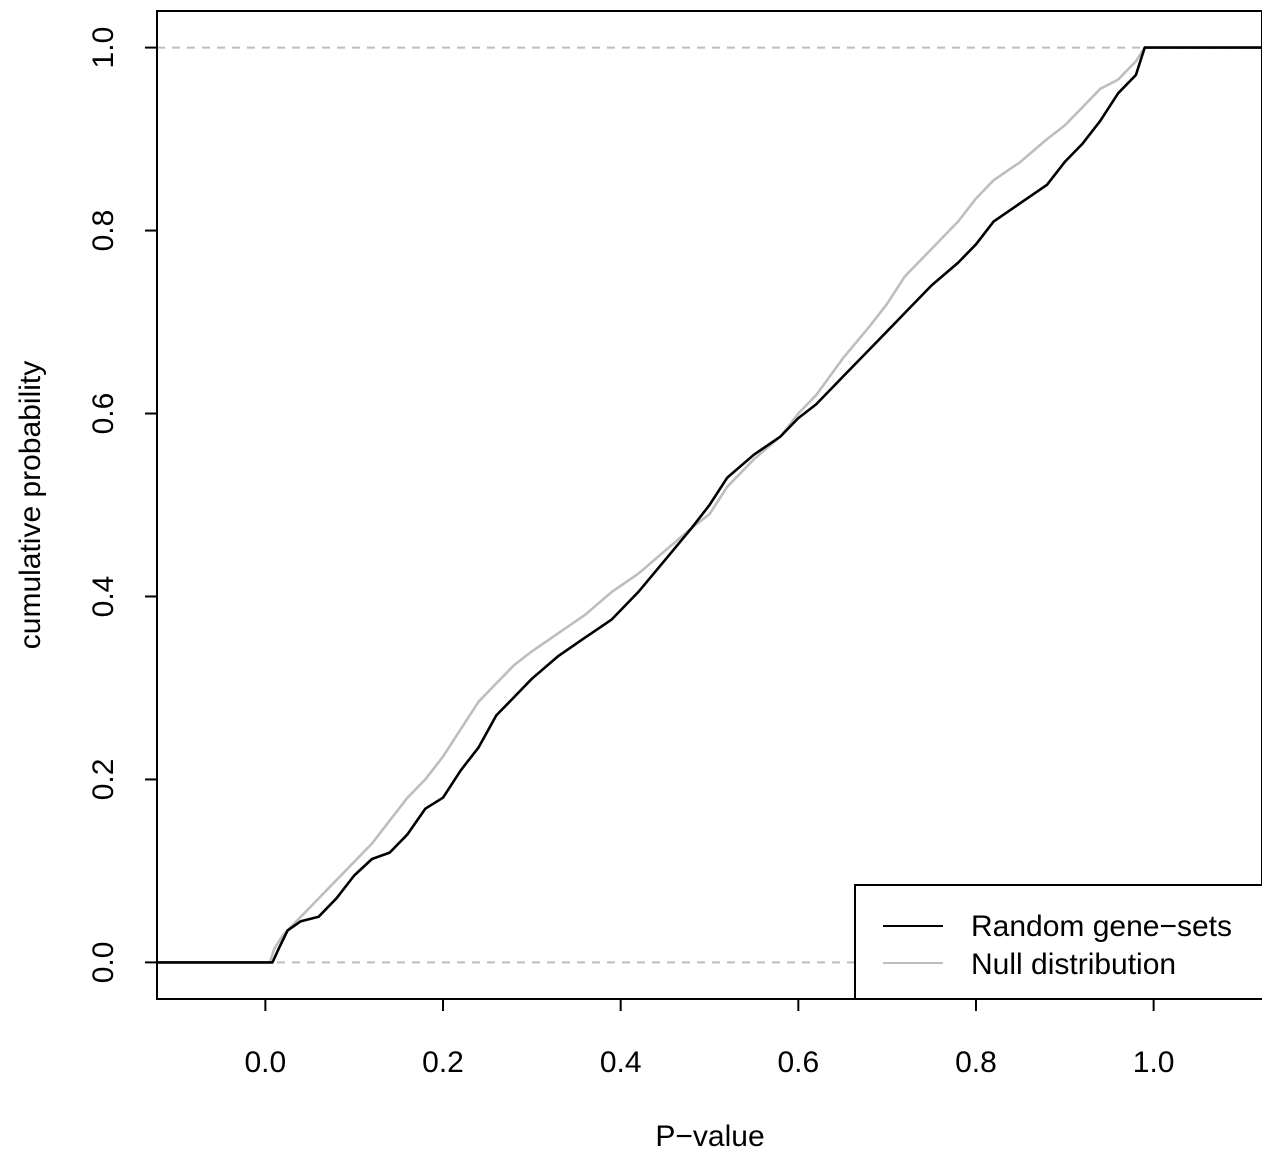 Image resolution: width=1262 pixels, height=1152 pixels. Describe the element at coordinates (621, 1062) in the screenshot. I see `x-tick-label-2: 0.4` at that location.